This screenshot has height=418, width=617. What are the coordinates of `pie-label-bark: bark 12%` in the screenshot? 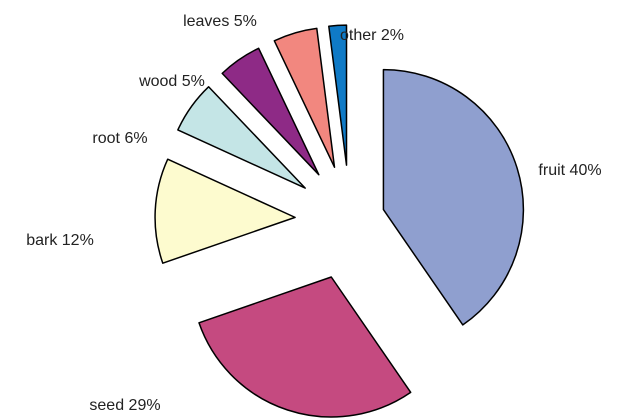 It's located at (60, 240).